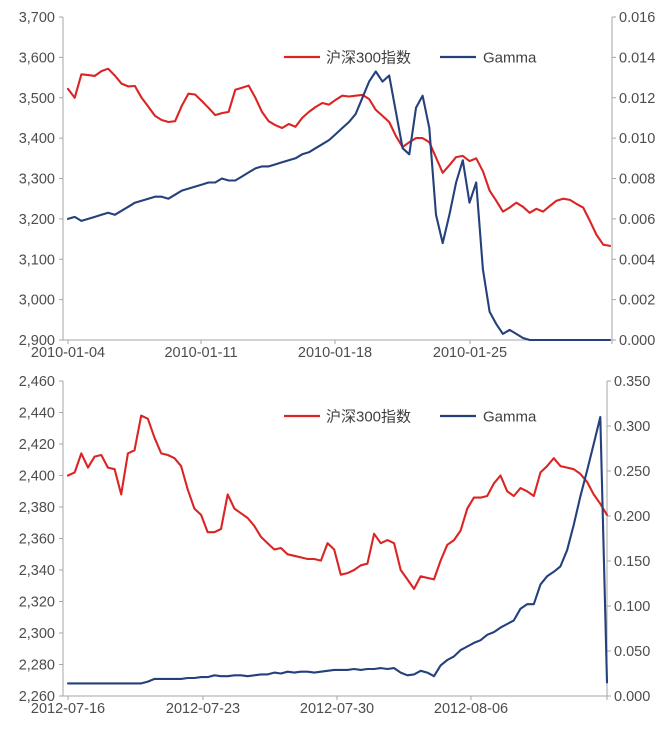  What do you see at coordinates (637, 99) in the screenshot?
I see `right-tick-label: 0.012` at bounding box center [637, 99].